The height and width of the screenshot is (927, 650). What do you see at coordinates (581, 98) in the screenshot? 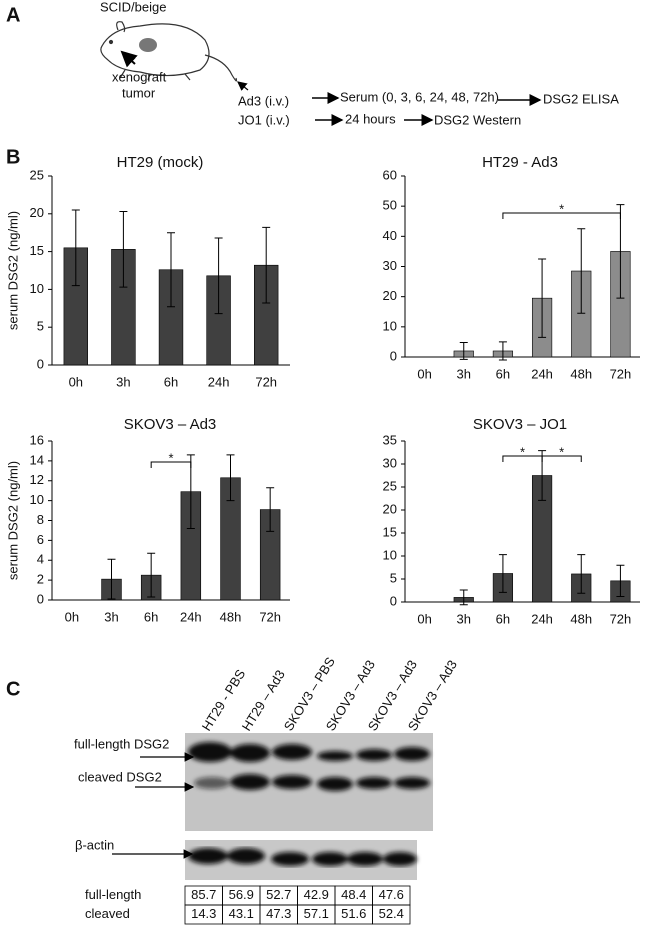
I see `step-label: DSG2 ELISA` at bounding box center [581, 98].